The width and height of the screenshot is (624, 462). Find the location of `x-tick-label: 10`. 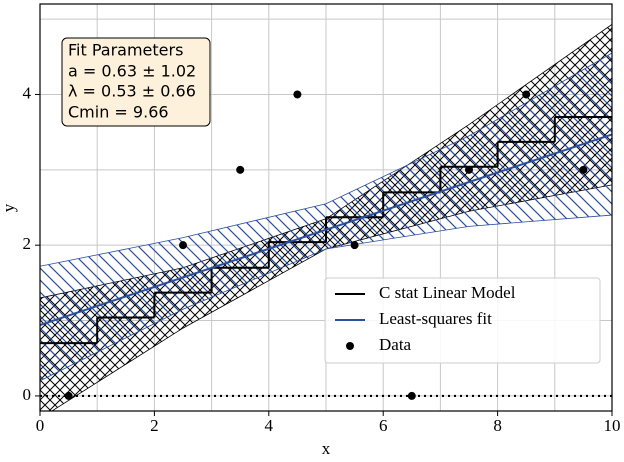

x-tick-label: 10 is located at coordinates (612, 425).